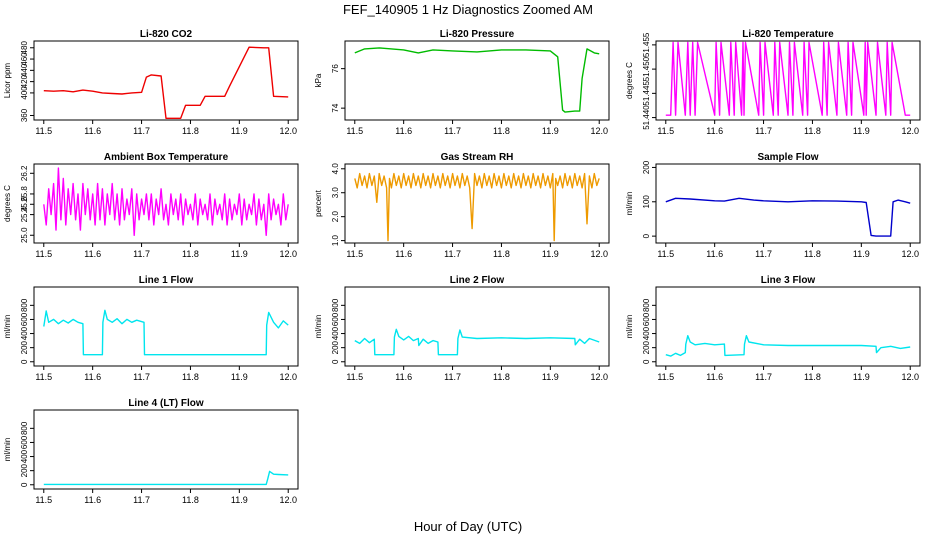  What do you see at coordinates (24, 484) in the screenshot?
I see `panel-10-ytick-label: 0` at bounding box center [24, 484].